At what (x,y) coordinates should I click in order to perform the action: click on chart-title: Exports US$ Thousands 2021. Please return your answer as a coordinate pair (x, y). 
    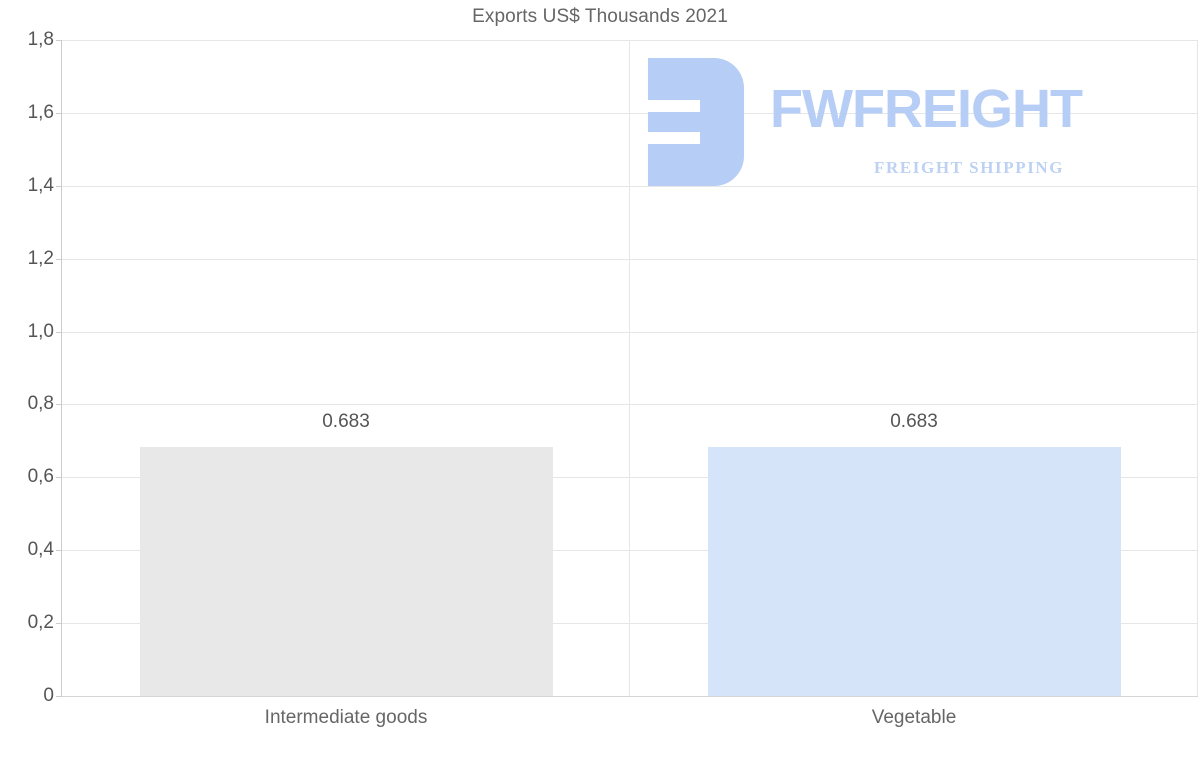
    Looking at the image, I should click on (600, 16).